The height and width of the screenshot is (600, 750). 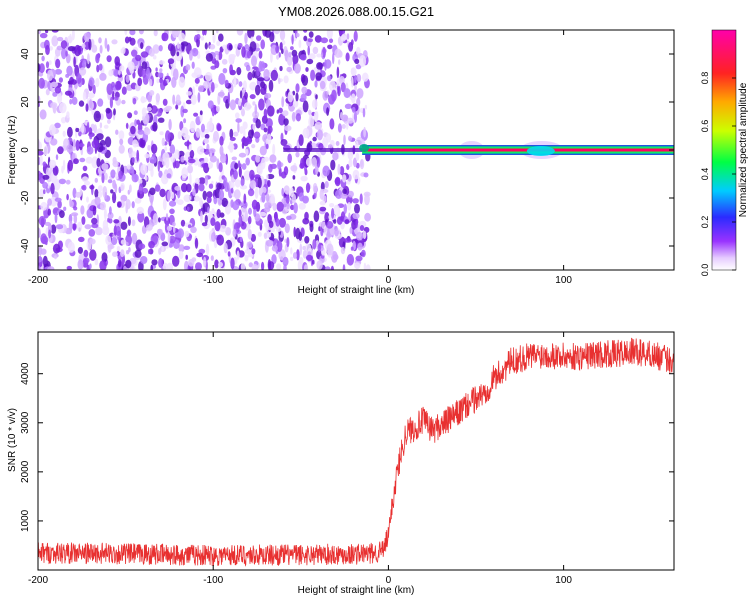 What do you see at coordinates (563, 580) in the screenshot?
I see `snr-x-tick-label: 100` at bounding box center [563, 580].